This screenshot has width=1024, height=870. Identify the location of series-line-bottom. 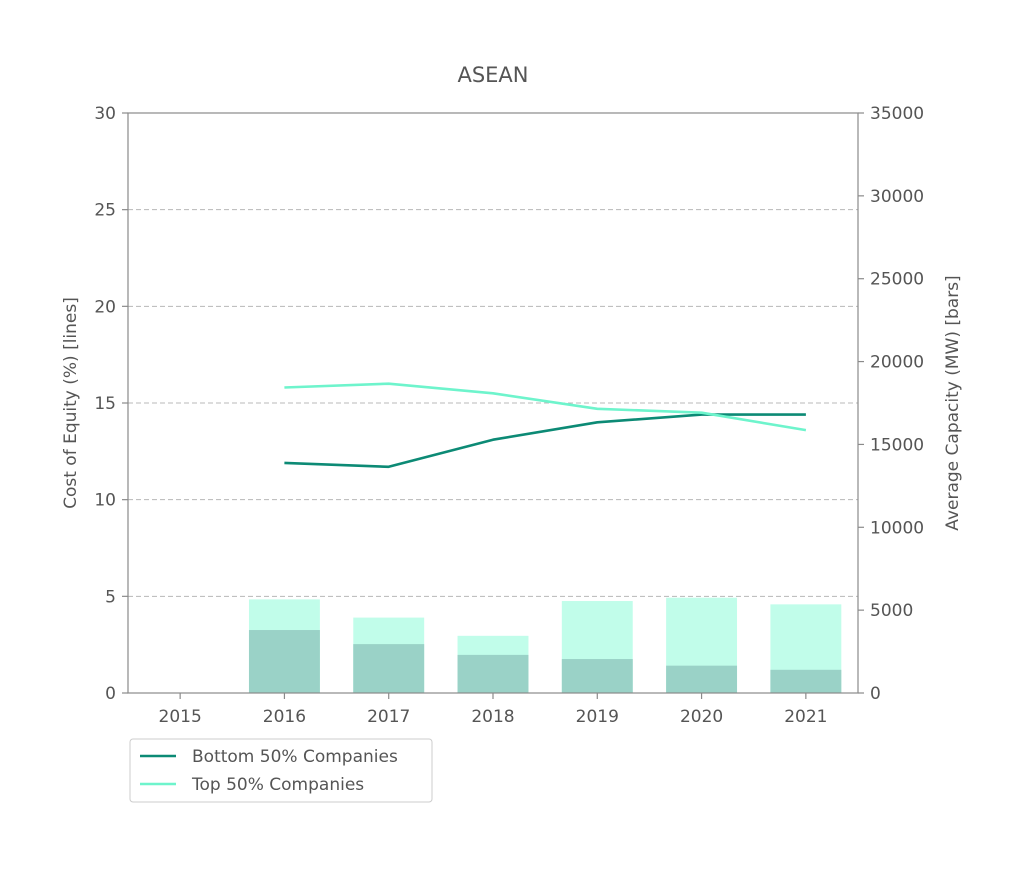
(545, 441).